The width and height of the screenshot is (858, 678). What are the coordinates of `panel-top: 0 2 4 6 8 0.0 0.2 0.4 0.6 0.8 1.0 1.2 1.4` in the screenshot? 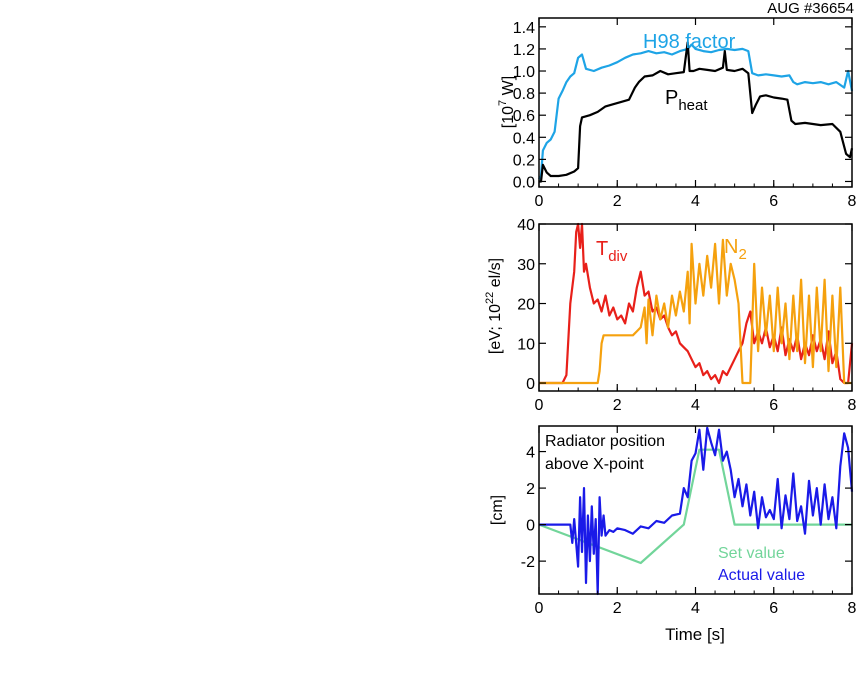 It's located at (685, 113).